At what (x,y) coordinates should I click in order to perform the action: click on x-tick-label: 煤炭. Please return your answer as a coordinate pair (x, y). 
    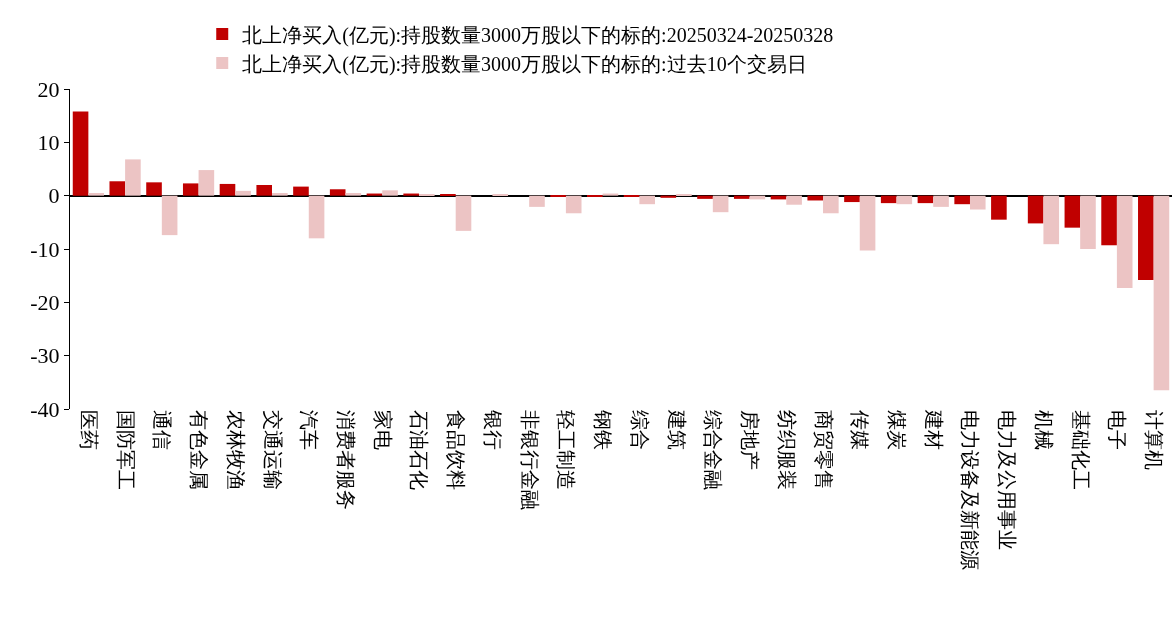
    Looking at the image, I should click on (897, 430).